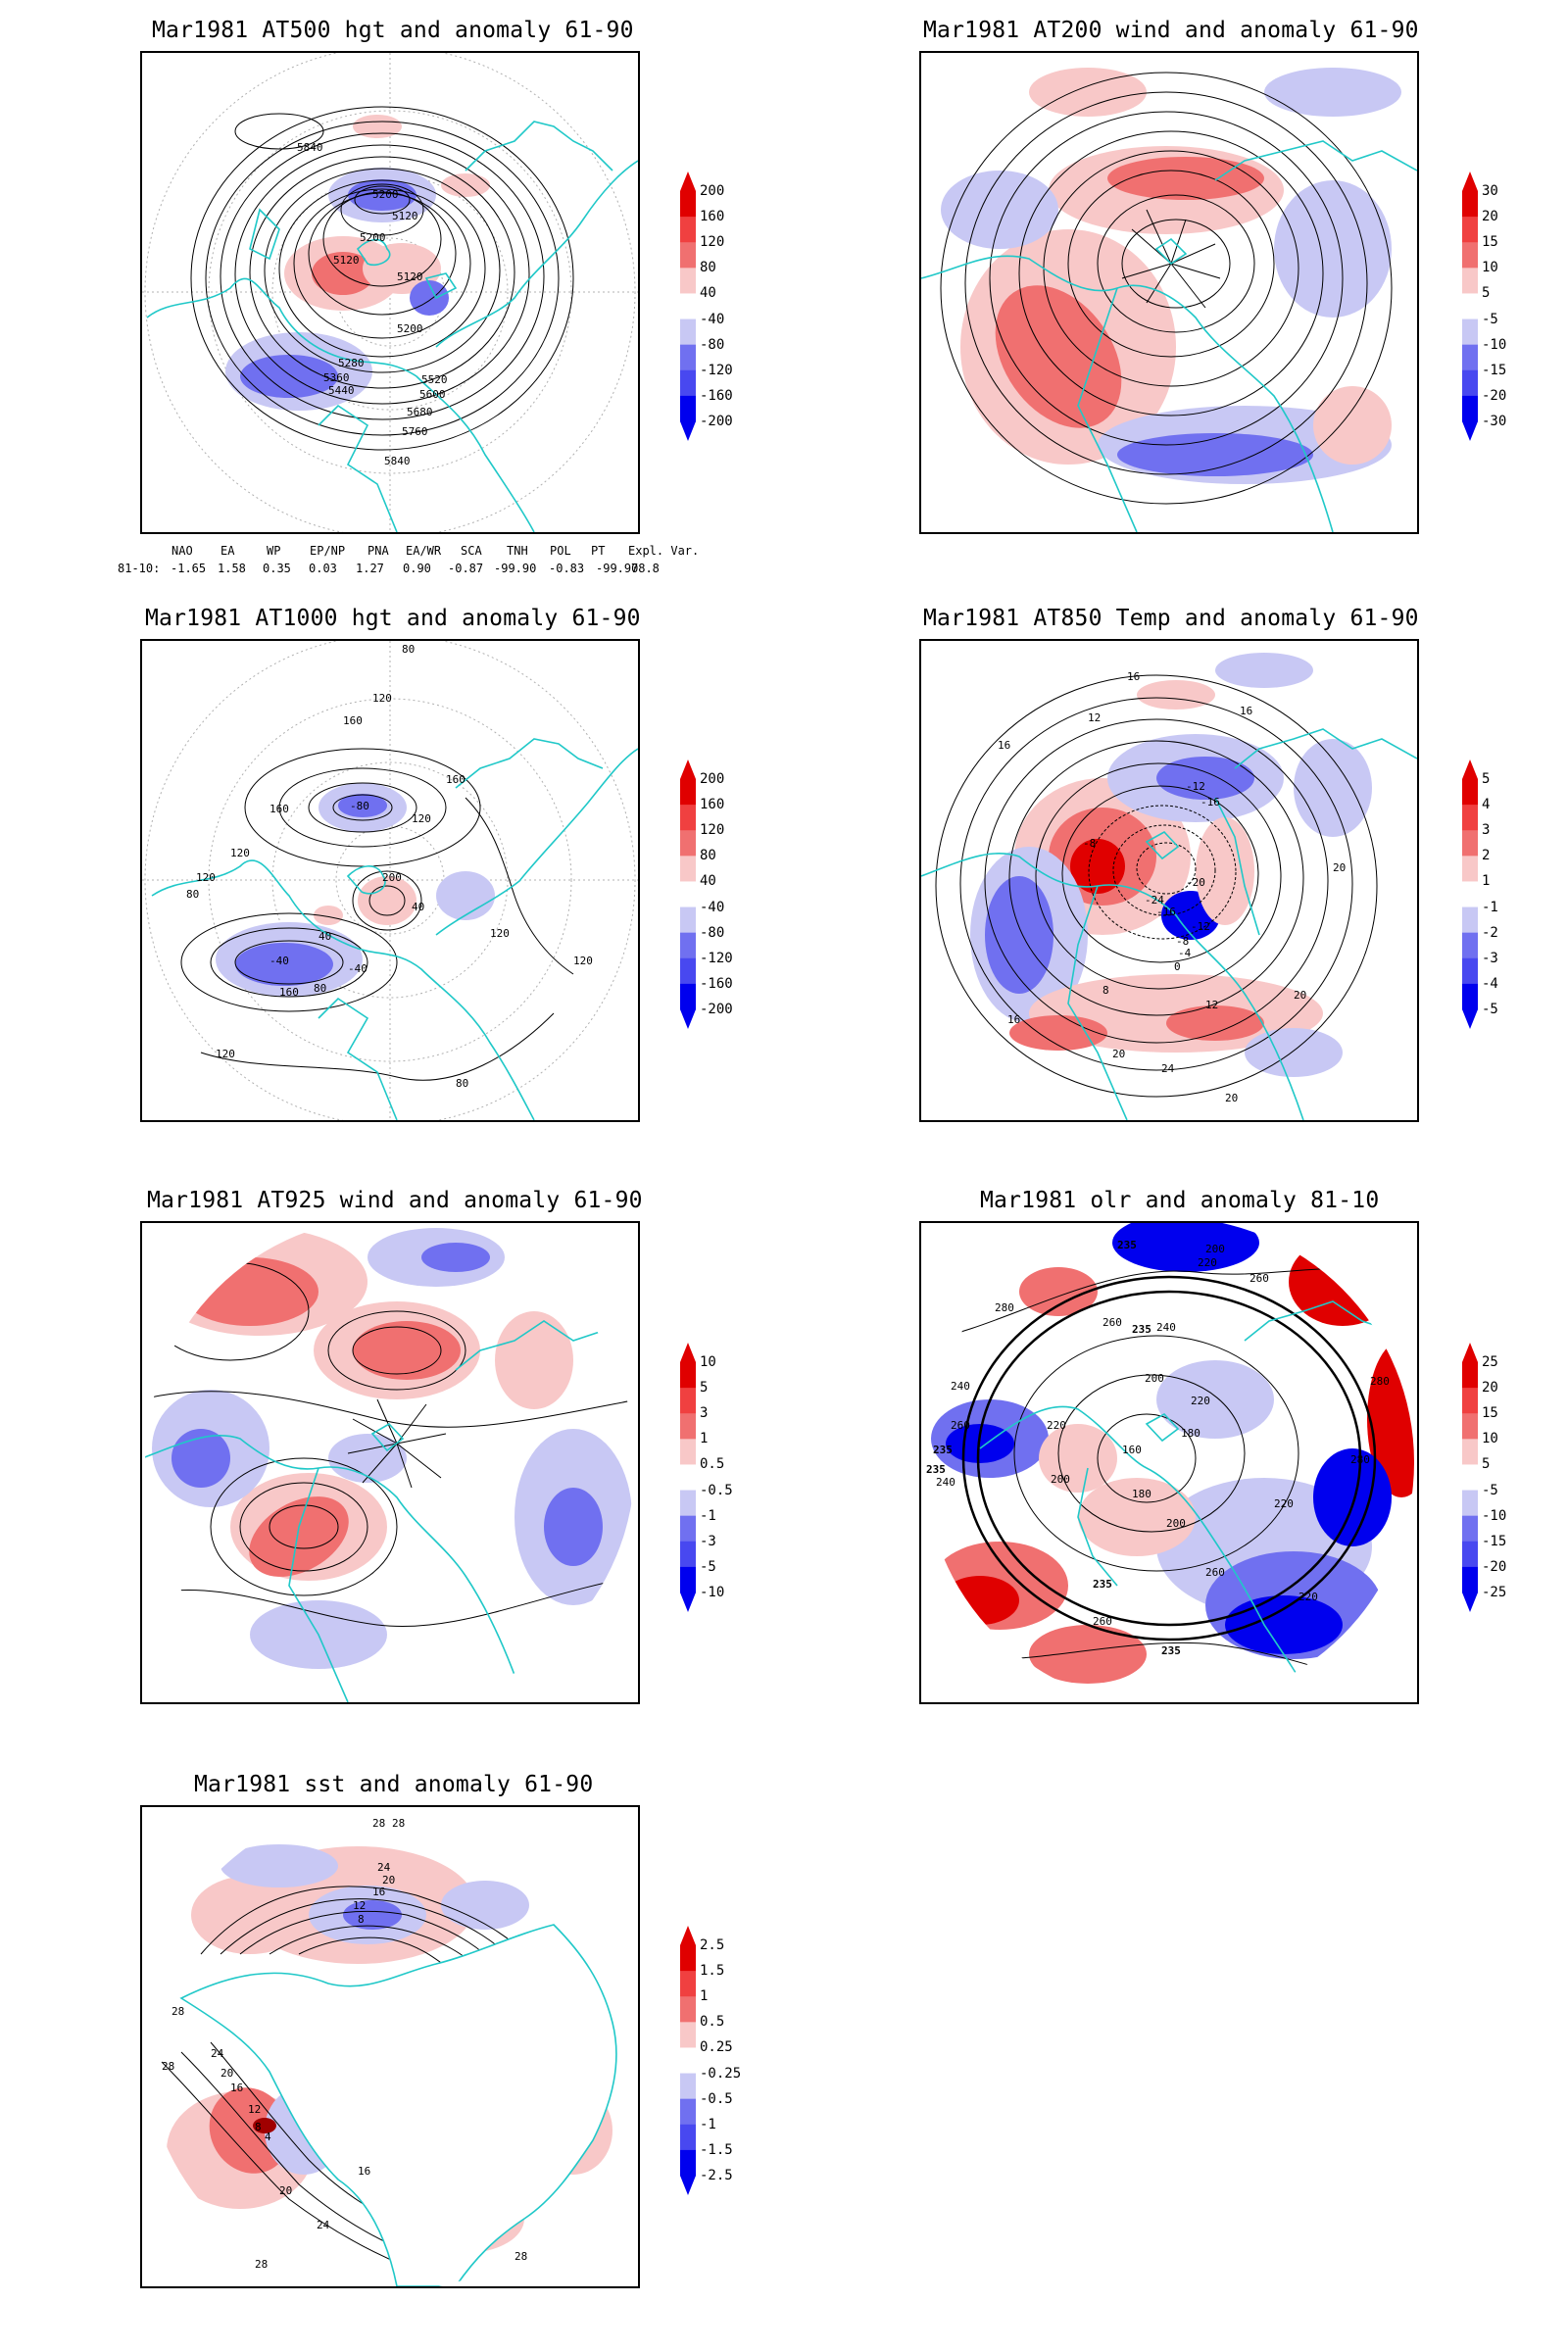 The image size is (1568, 2352). Describe the element at coordinates (1156, 886) in the screenshot. I see `temp-contours` at that location.